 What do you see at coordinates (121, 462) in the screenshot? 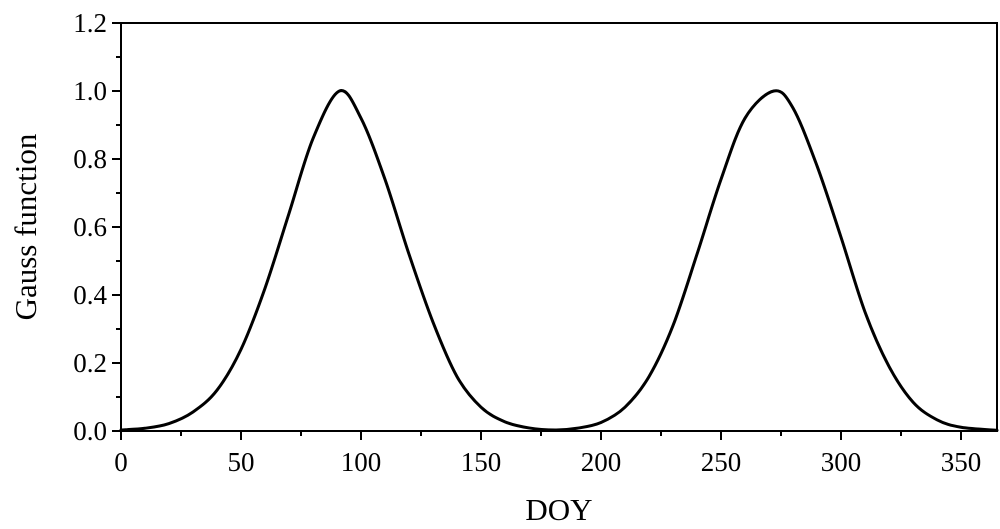
I see `x-tick-label: 0` at bounding box center [121, 462].